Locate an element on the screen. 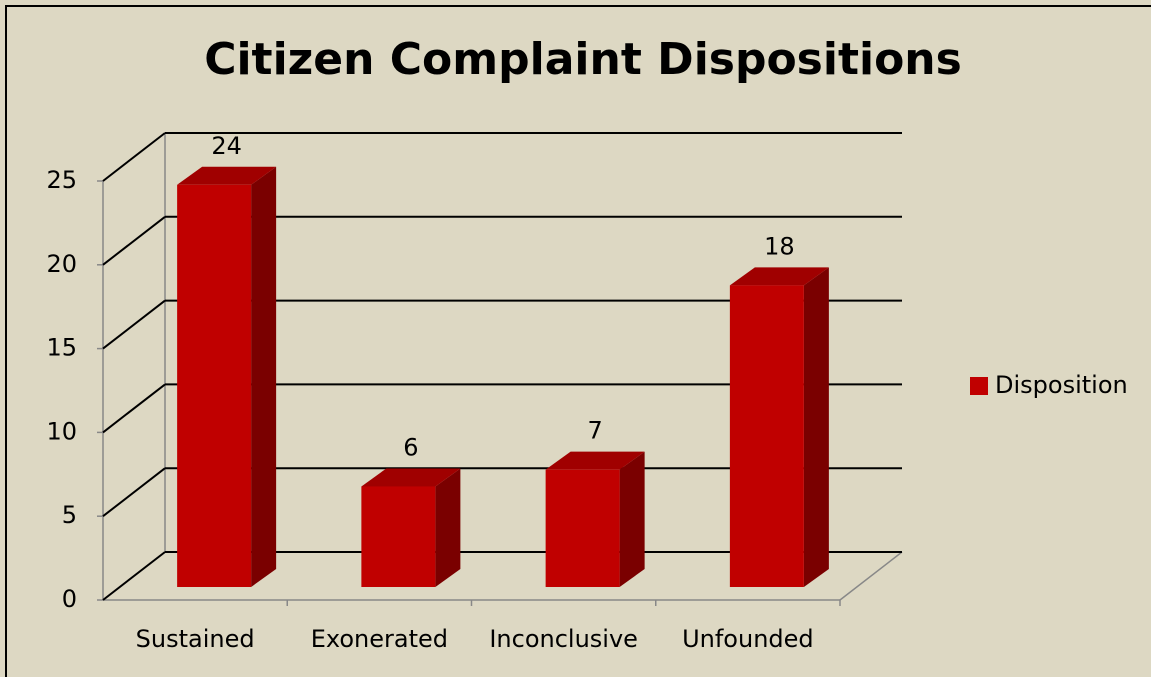  chart-title: Citizen Complaint Dispositions is located at coordinates (583, 59).